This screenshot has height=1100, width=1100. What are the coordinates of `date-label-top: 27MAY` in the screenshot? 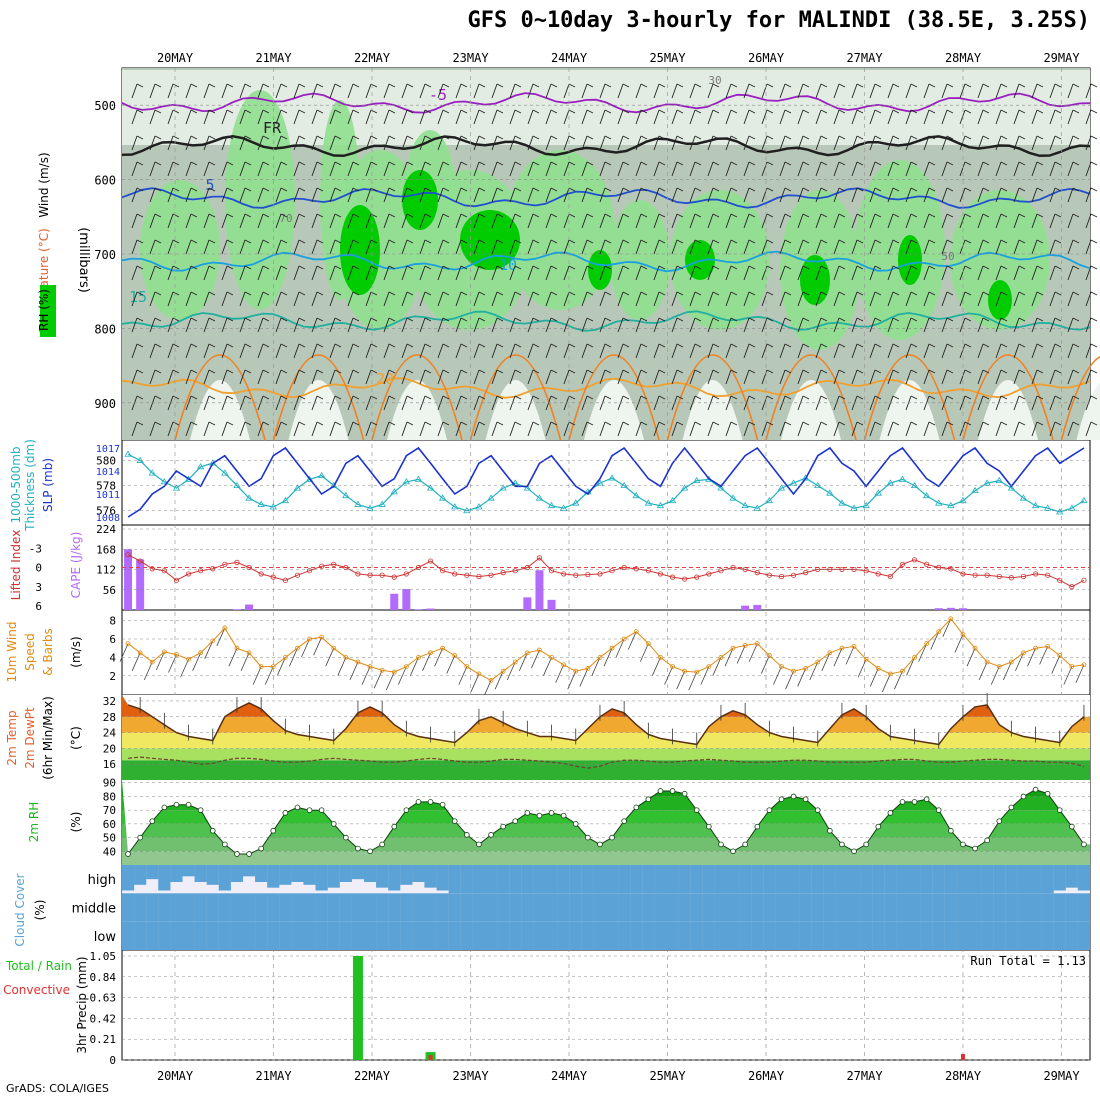 It's located at (864, 58).